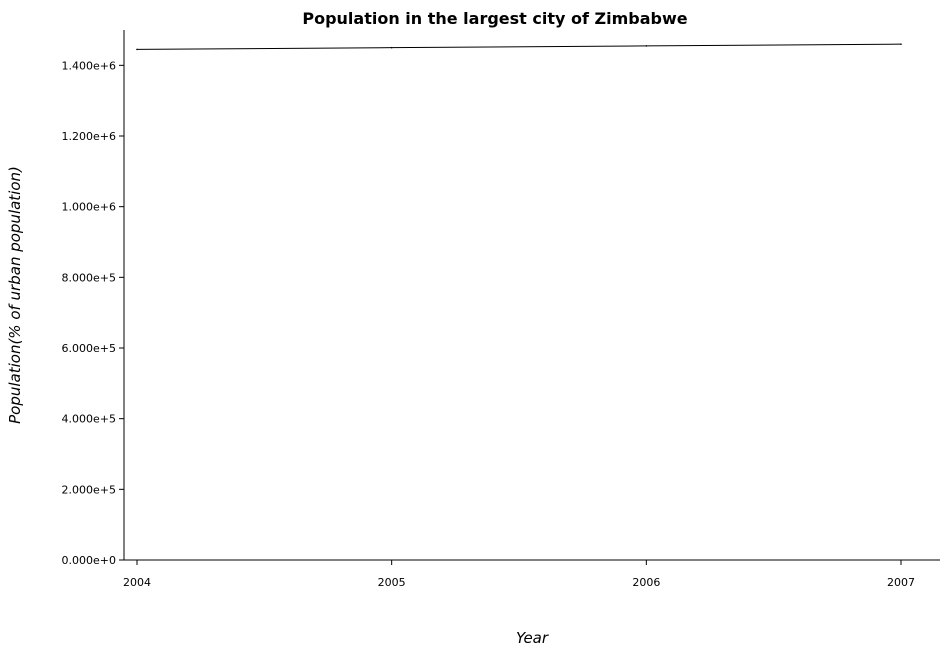 The width and height of the screenshot is (947, 654). Describe the element at coordinates (89, 207) in the screenshot. I see `y-tick-label: 1.000e+6` at that location.